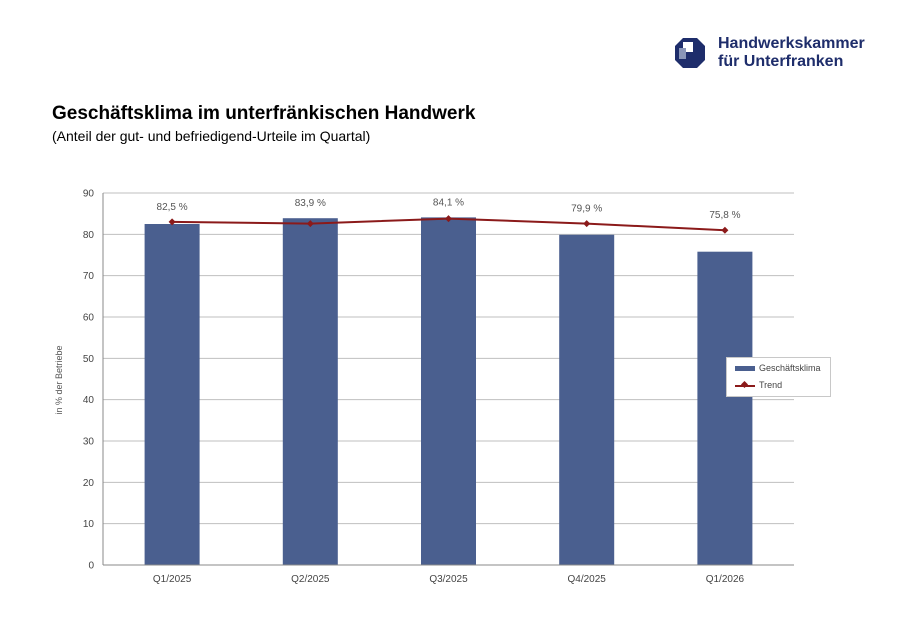  Describe the element at coordinates (791, 43) in the screenshot. I see `org-name-line1: Handwerkskammer` at that location.